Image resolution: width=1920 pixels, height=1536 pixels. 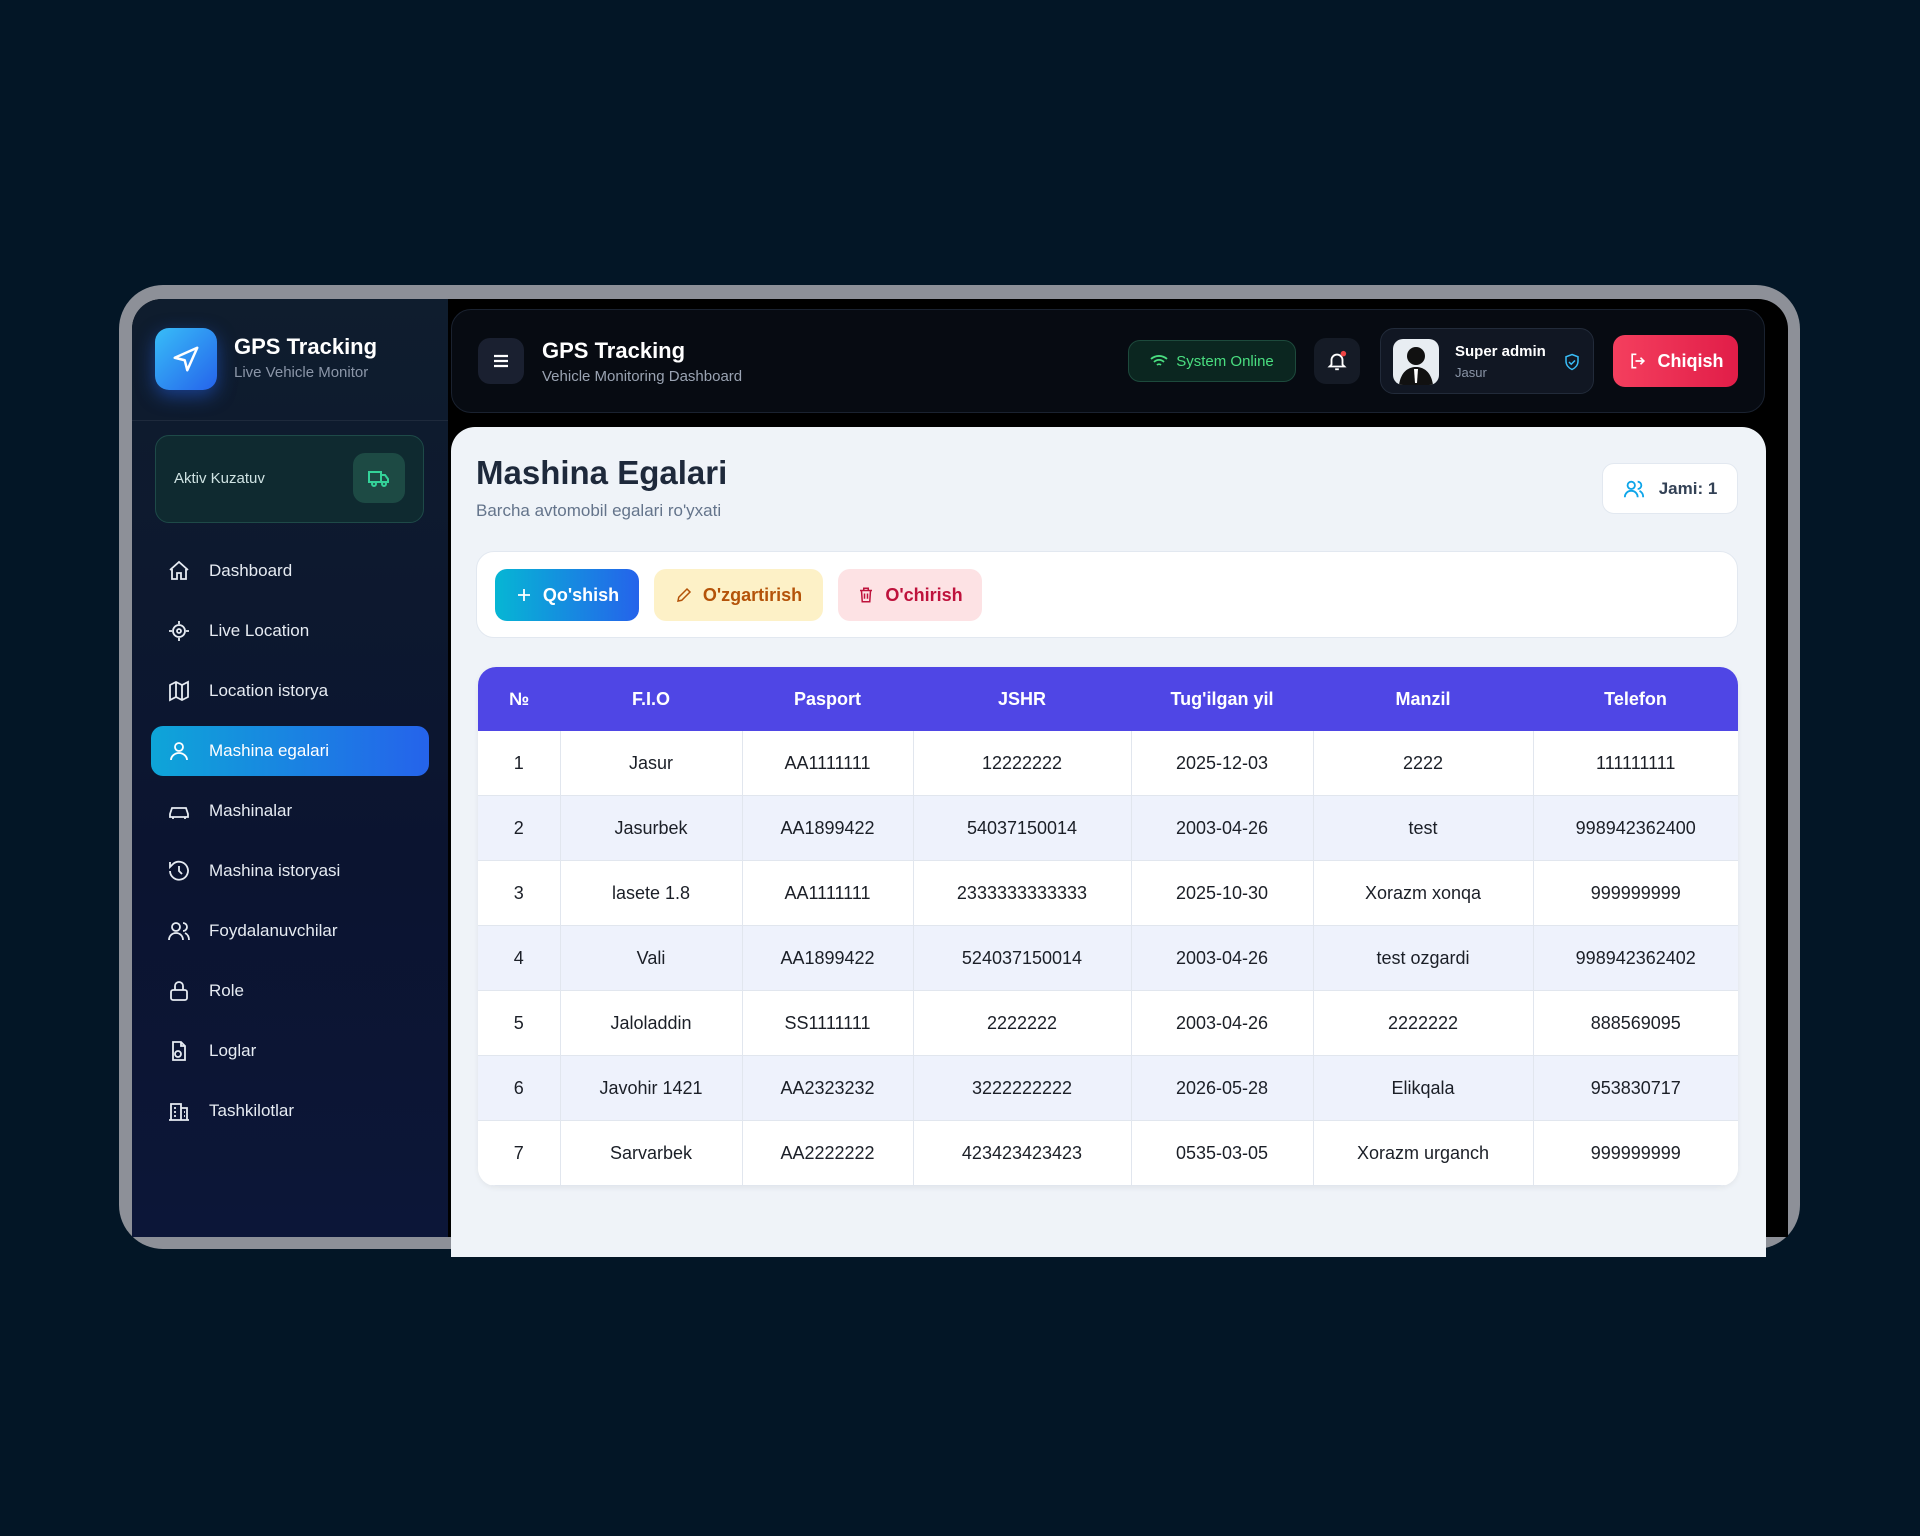 What do you see at coordinates (501, 361) in the screenshot?
I see `menu-toggle` at bounding box center [501, 361].